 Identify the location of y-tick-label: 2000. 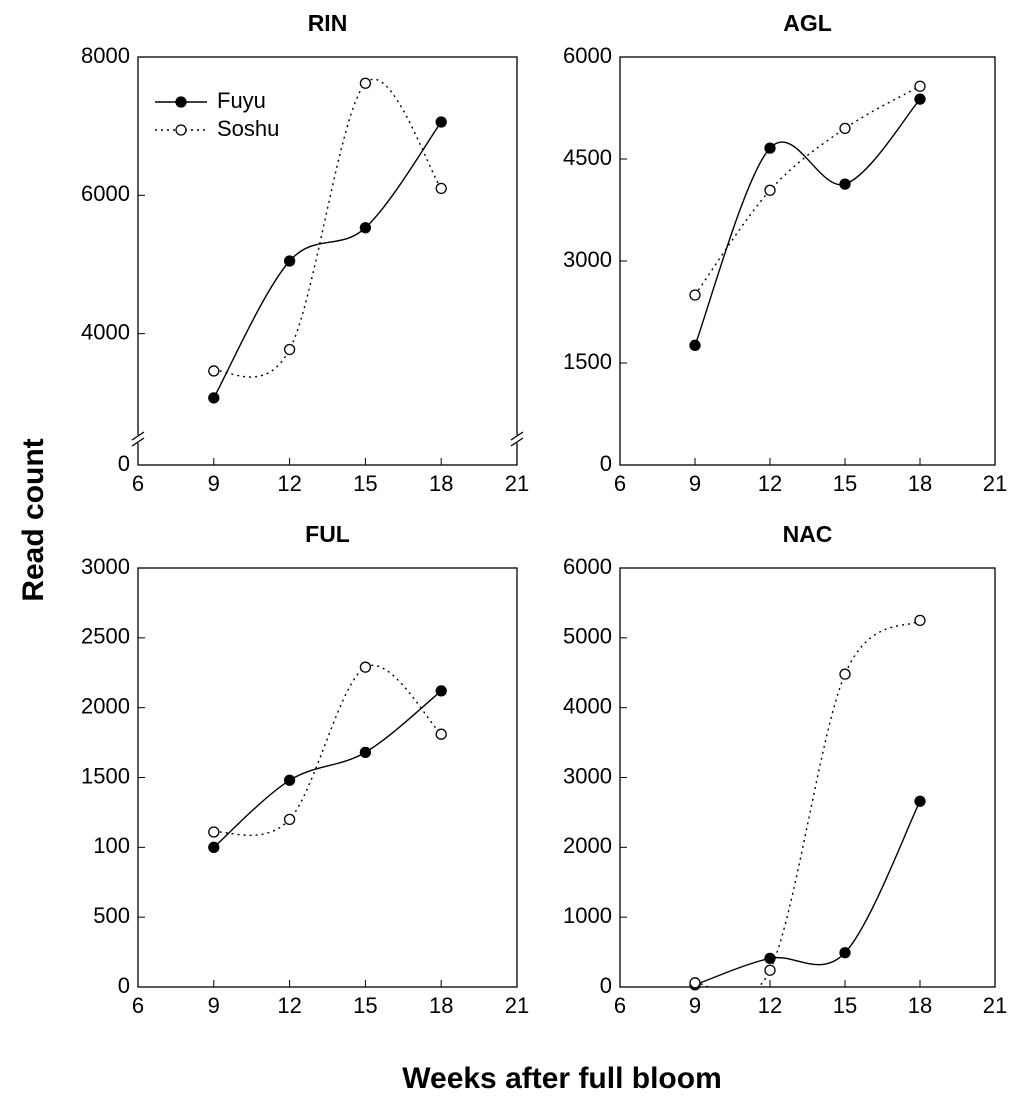
(105, 705).